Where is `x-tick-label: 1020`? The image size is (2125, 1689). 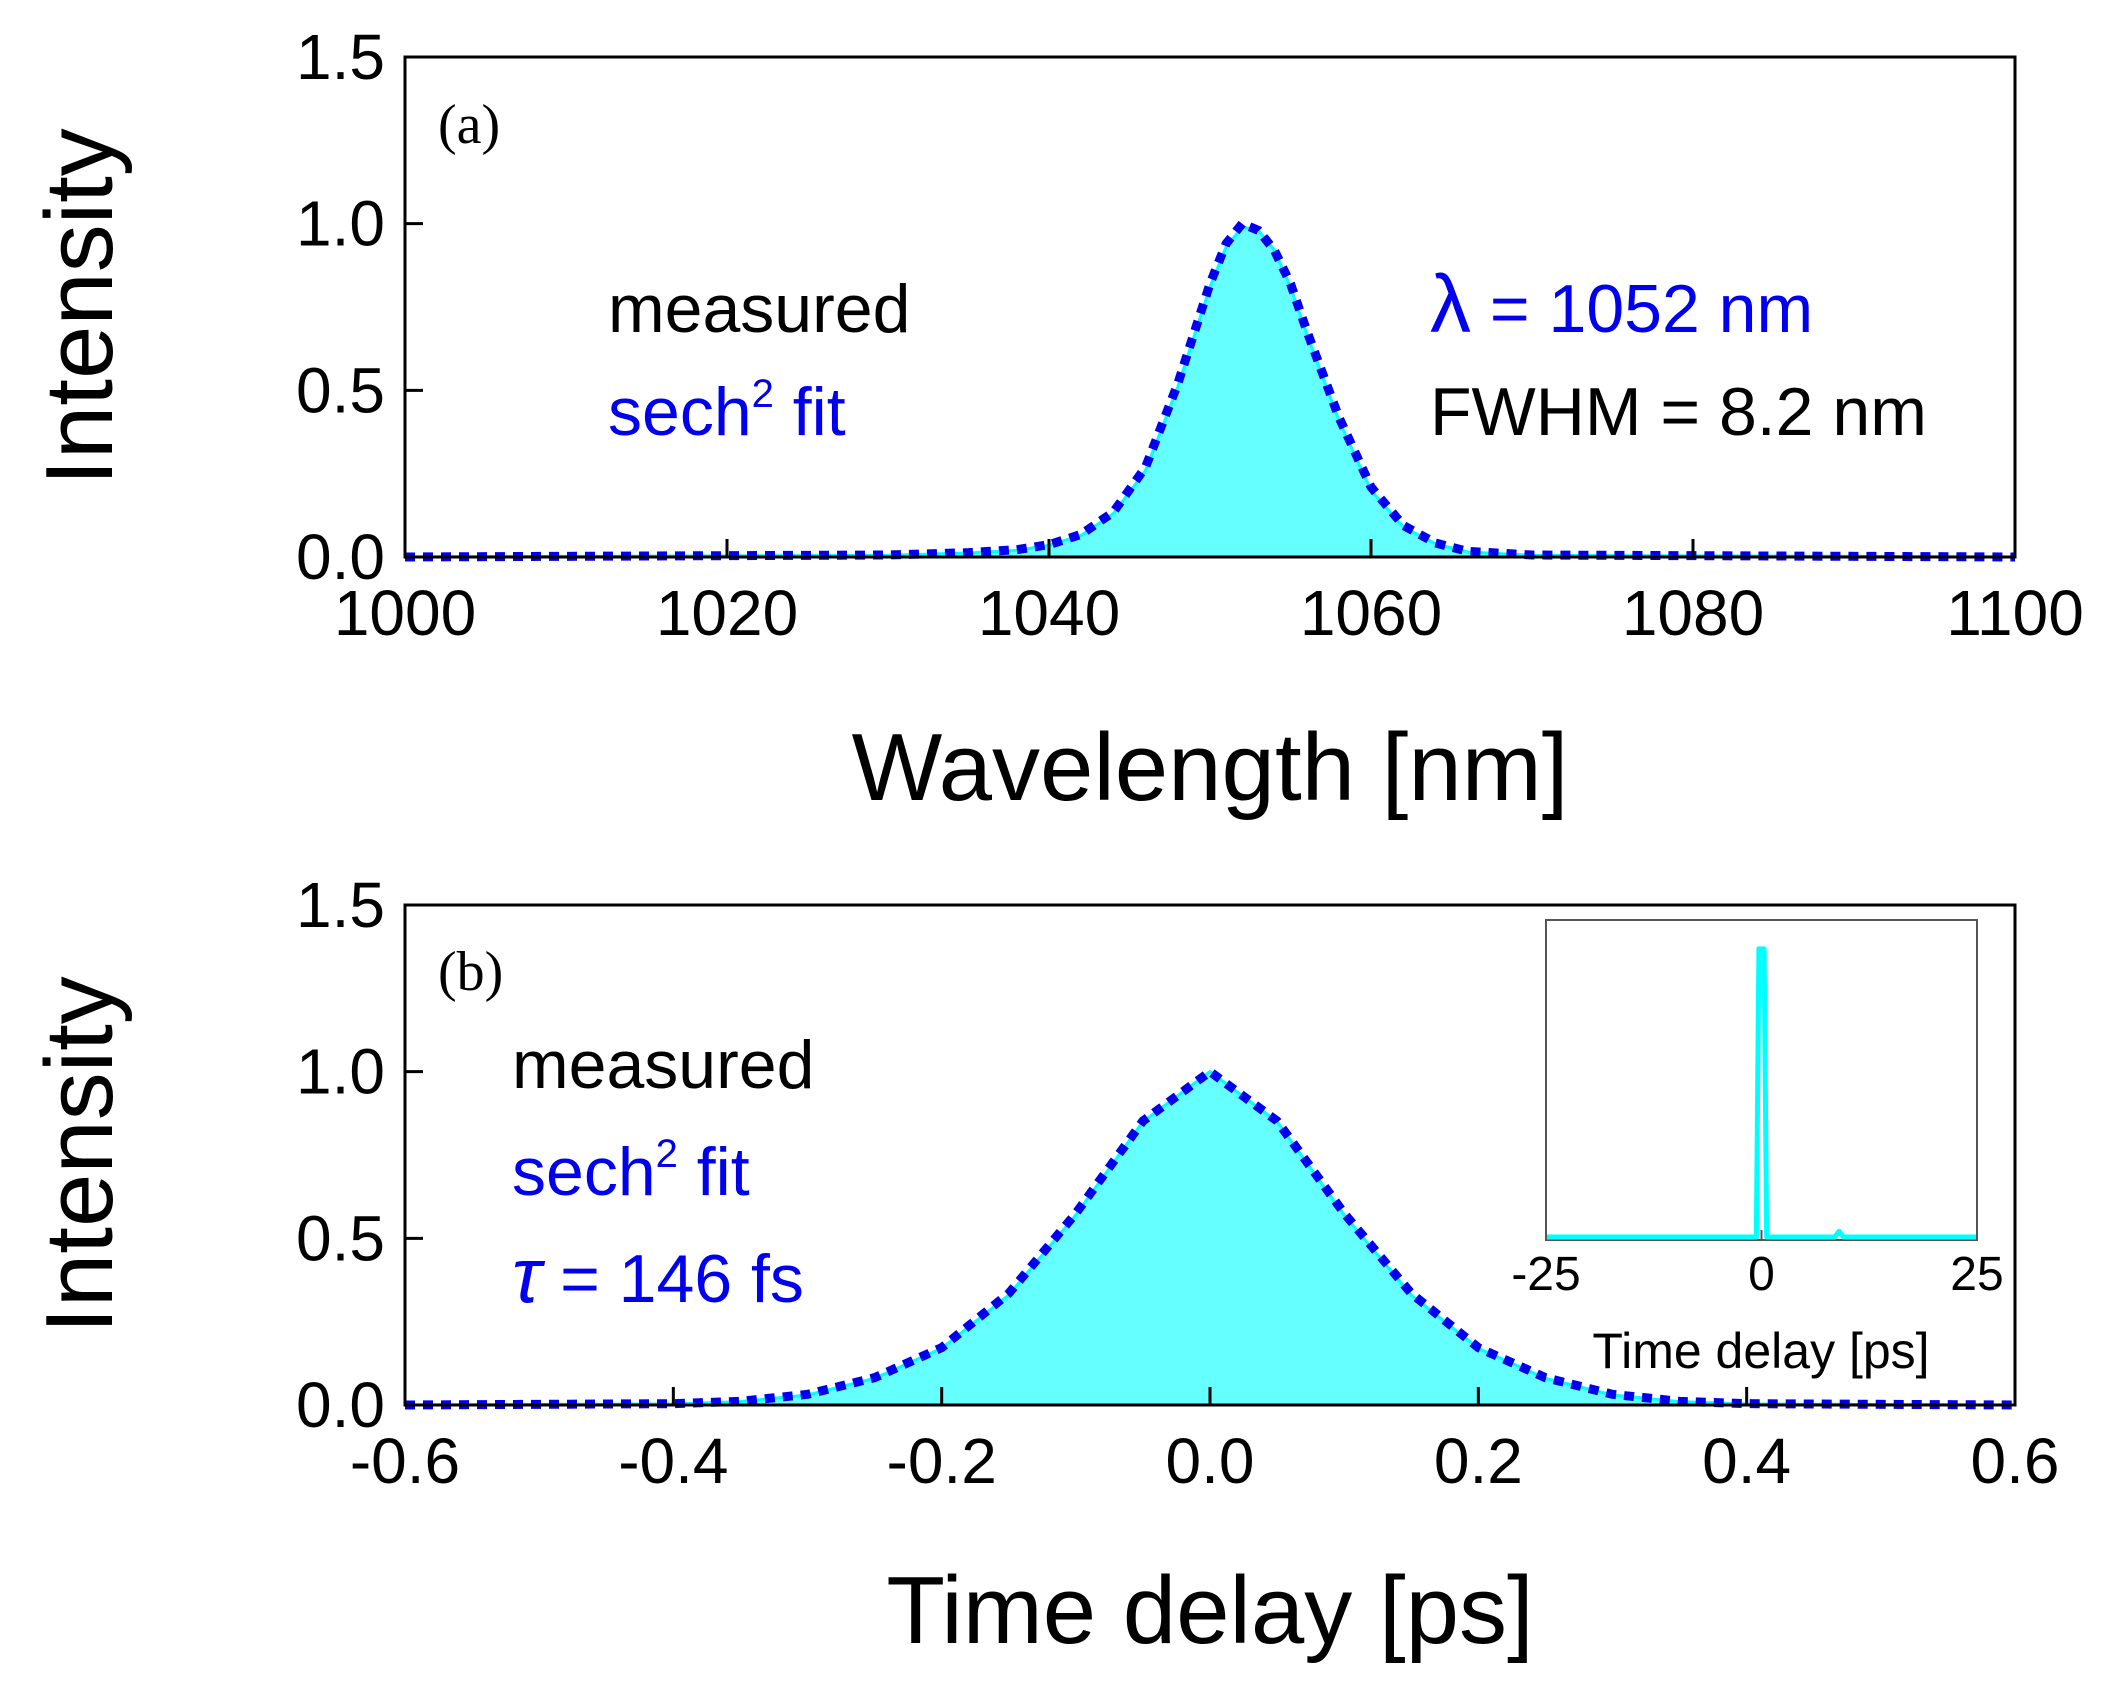 x-tick-label: 1020 is located at coordinates (727, 613).